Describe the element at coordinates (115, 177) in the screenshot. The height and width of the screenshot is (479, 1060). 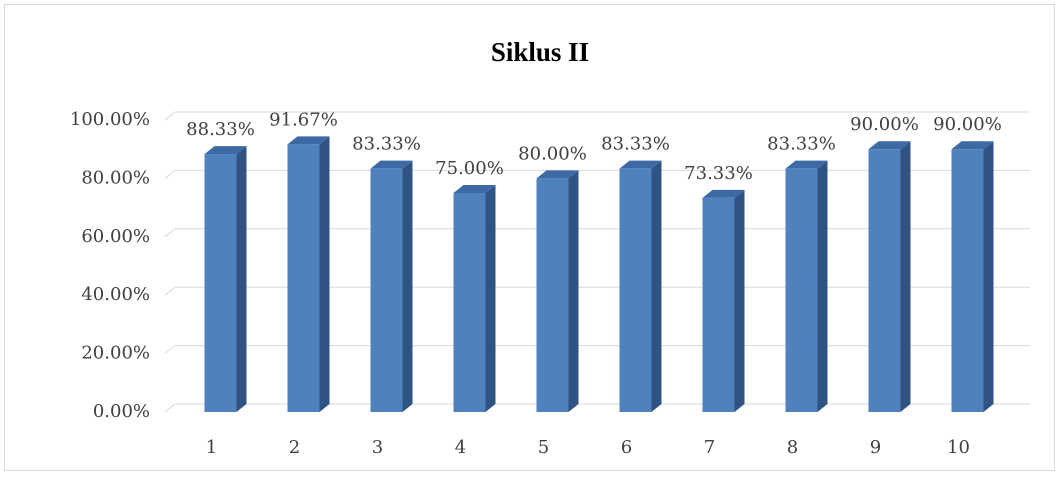
I see `y-tick-label: 80.00%` at that location.